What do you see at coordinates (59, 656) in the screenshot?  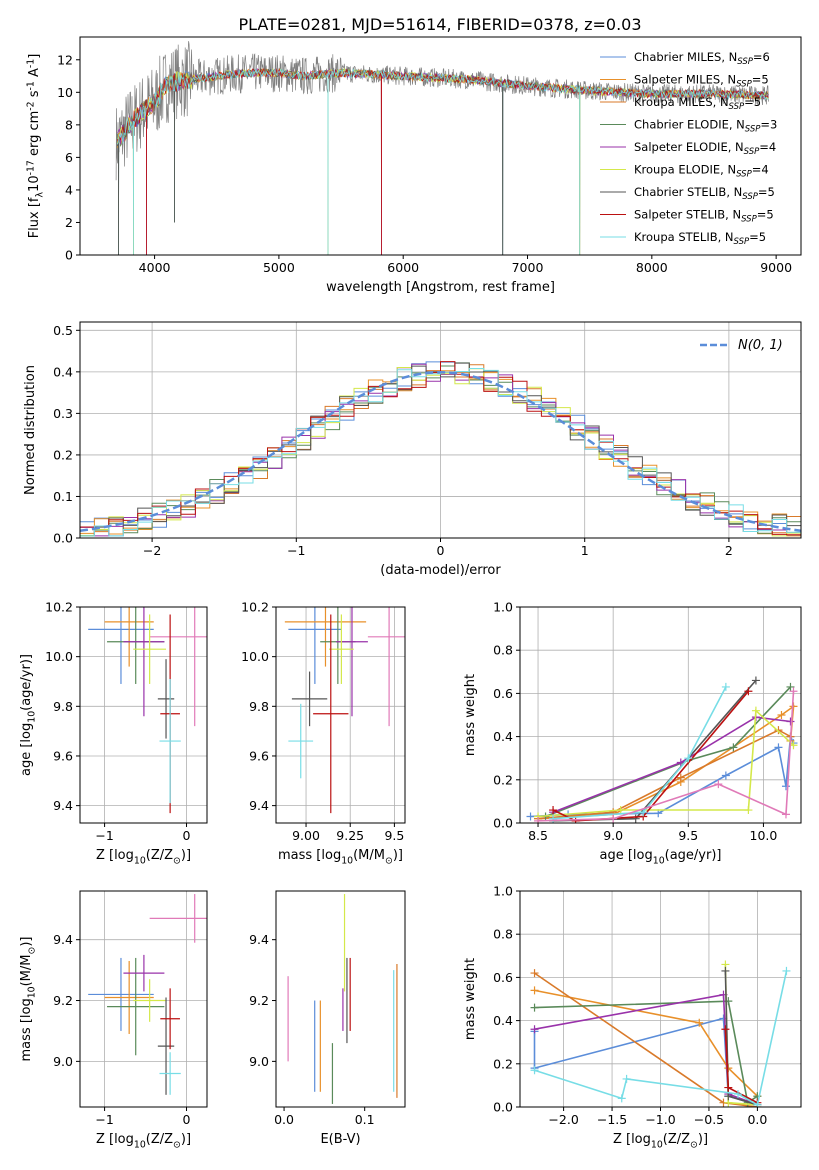 I see `y-tick-label: 10.0` at bounding box center [59, 656].